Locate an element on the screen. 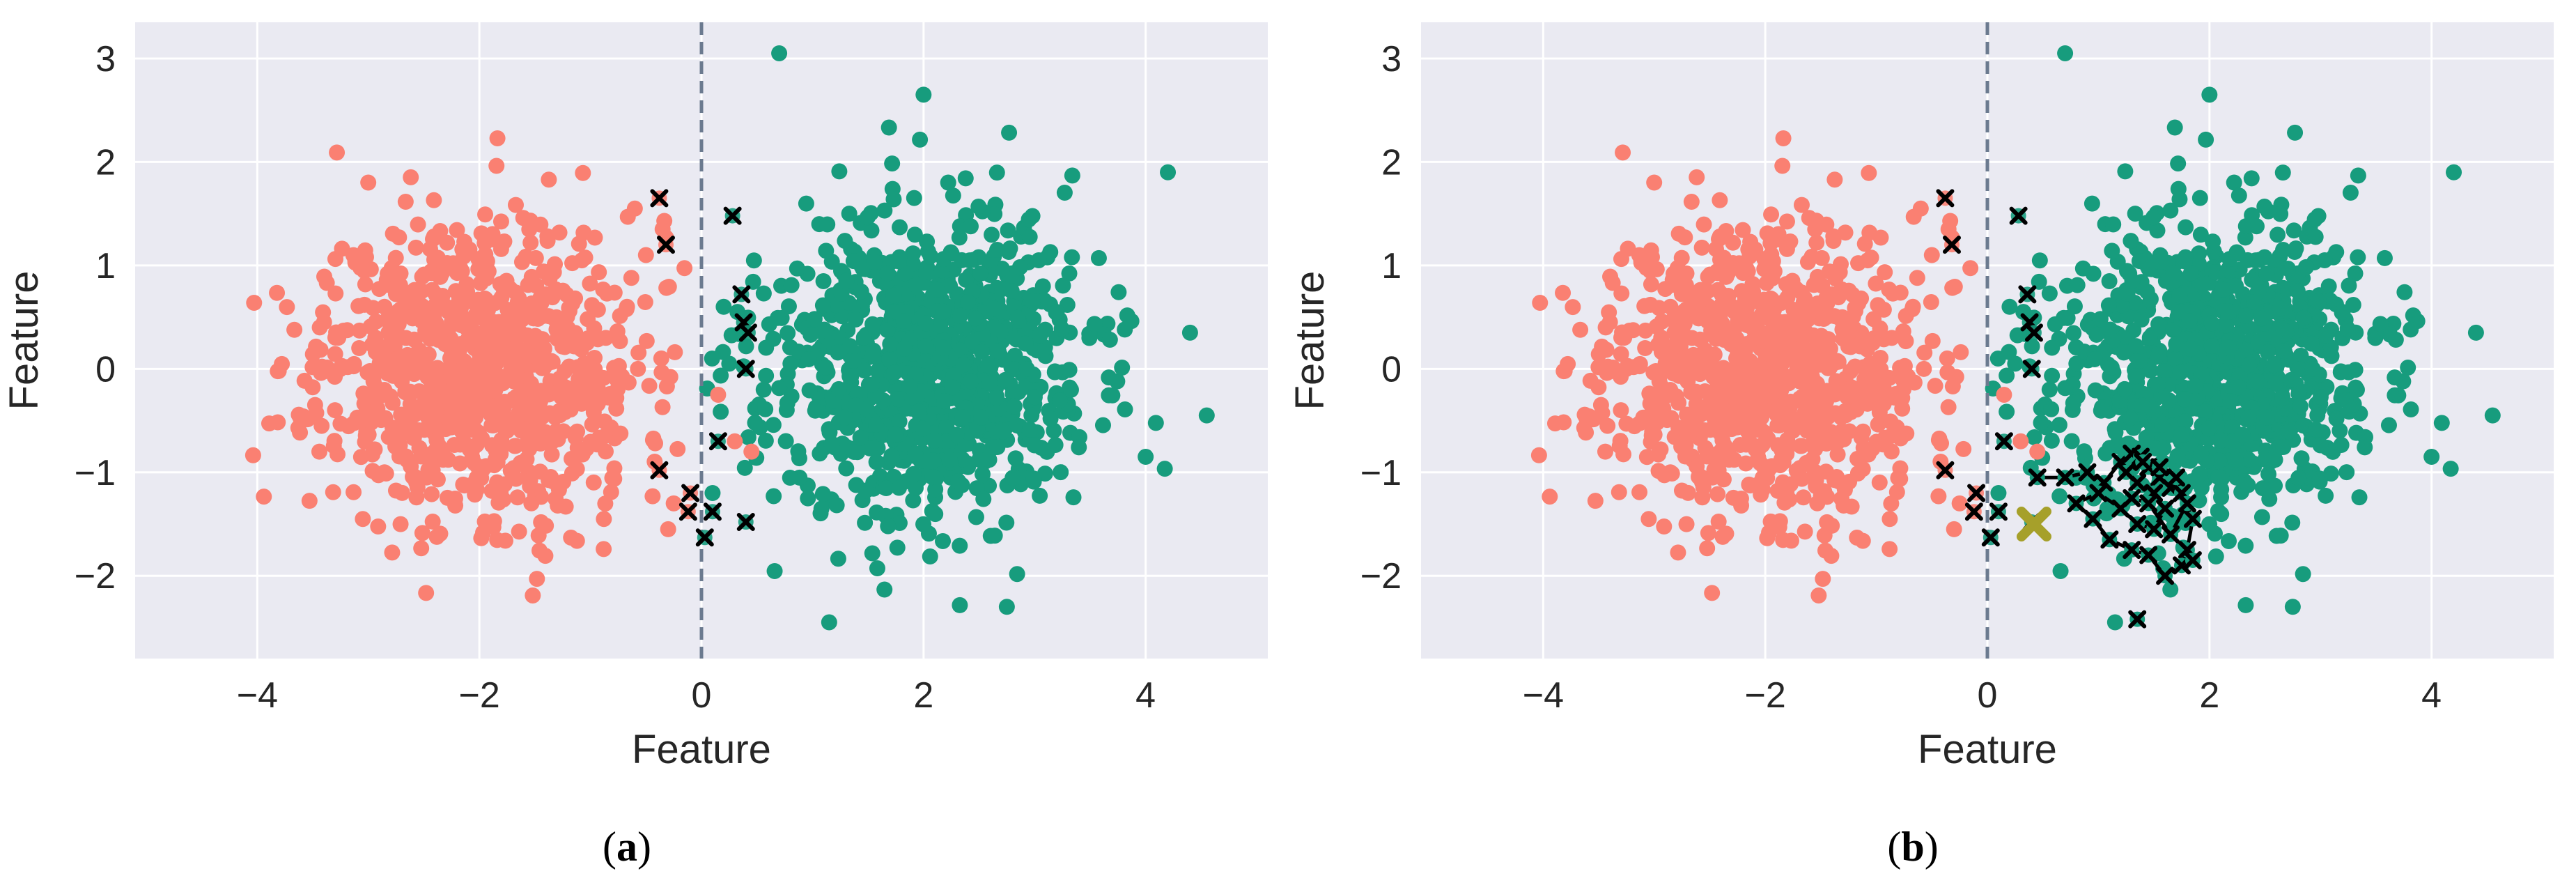 This screenshot has height=892, width=2576. y-tick-label: −2 is located at coordinates (95, 576).